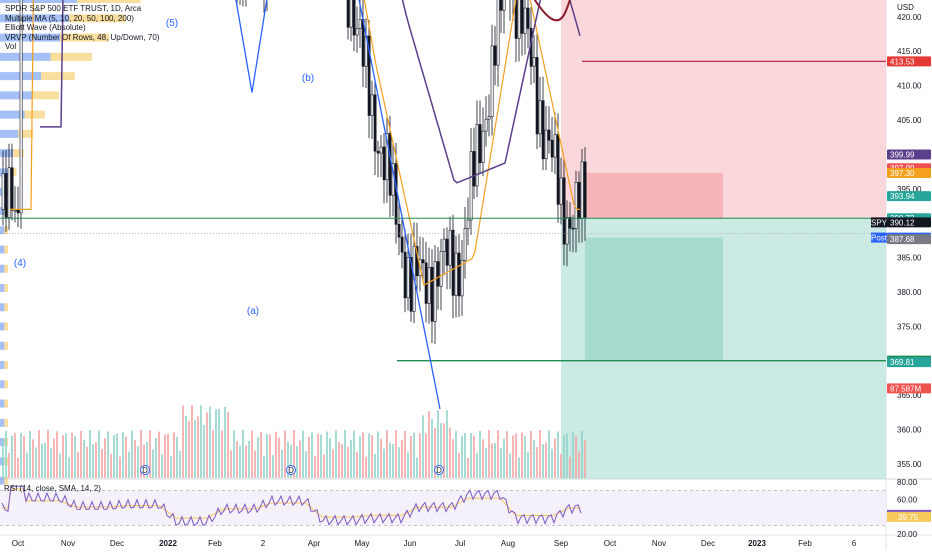  I want to click on price-tick-label: 395.00, so click(909, 189).